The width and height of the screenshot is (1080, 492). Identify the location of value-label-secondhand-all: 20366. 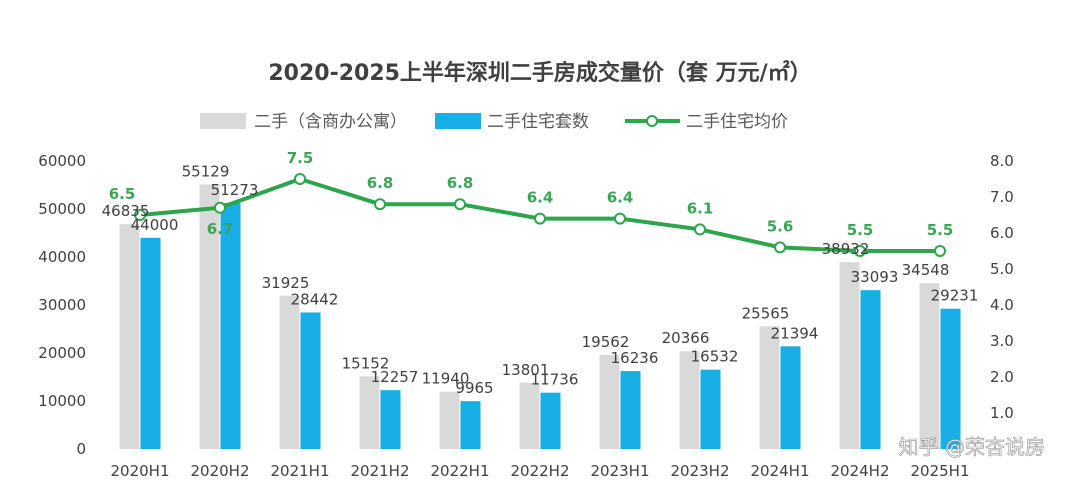
(686, 338).